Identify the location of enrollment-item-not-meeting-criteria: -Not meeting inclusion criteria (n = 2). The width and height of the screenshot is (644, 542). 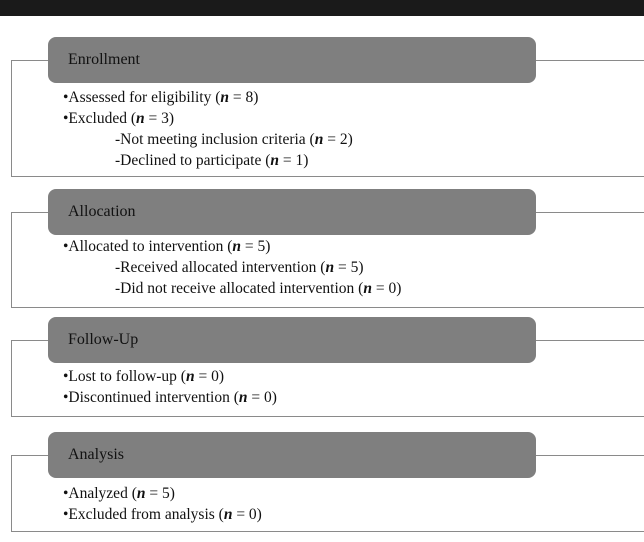
(234, 139).